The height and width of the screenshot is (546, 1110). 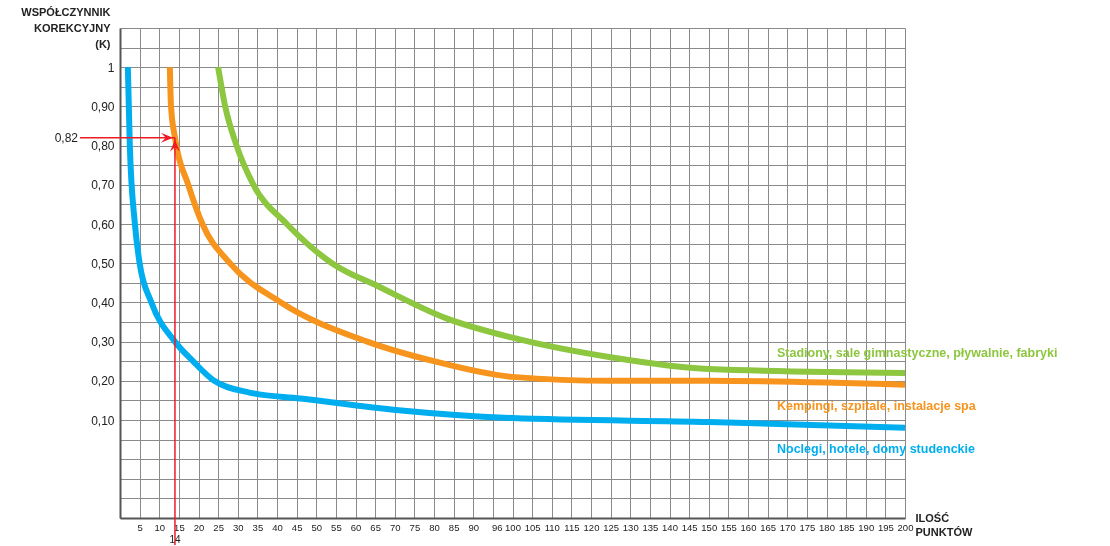 I want to click on x-tick-label: 155, so click(x=728, y=527).